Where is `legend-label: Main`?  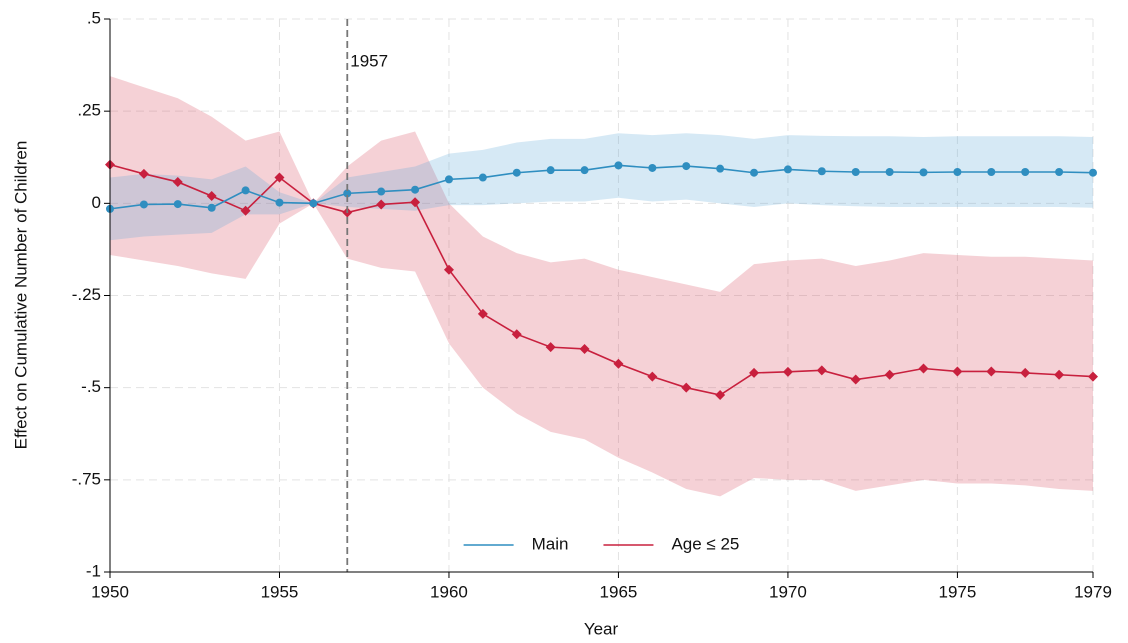
legend-label: Main is located at coordinates (550, 543).